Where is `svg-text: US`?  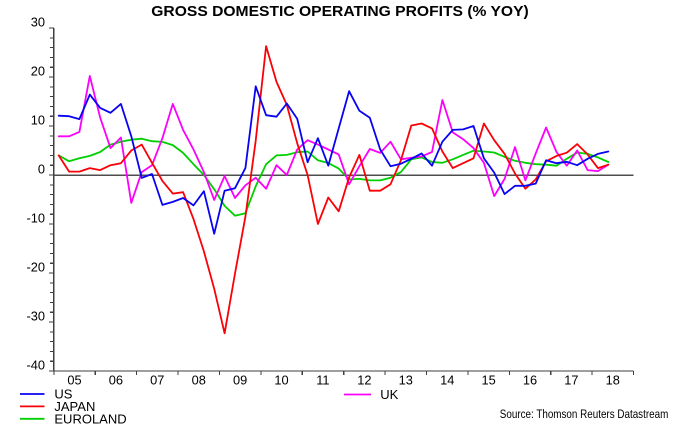
svg-text: US is located at coordinates (63, 394).